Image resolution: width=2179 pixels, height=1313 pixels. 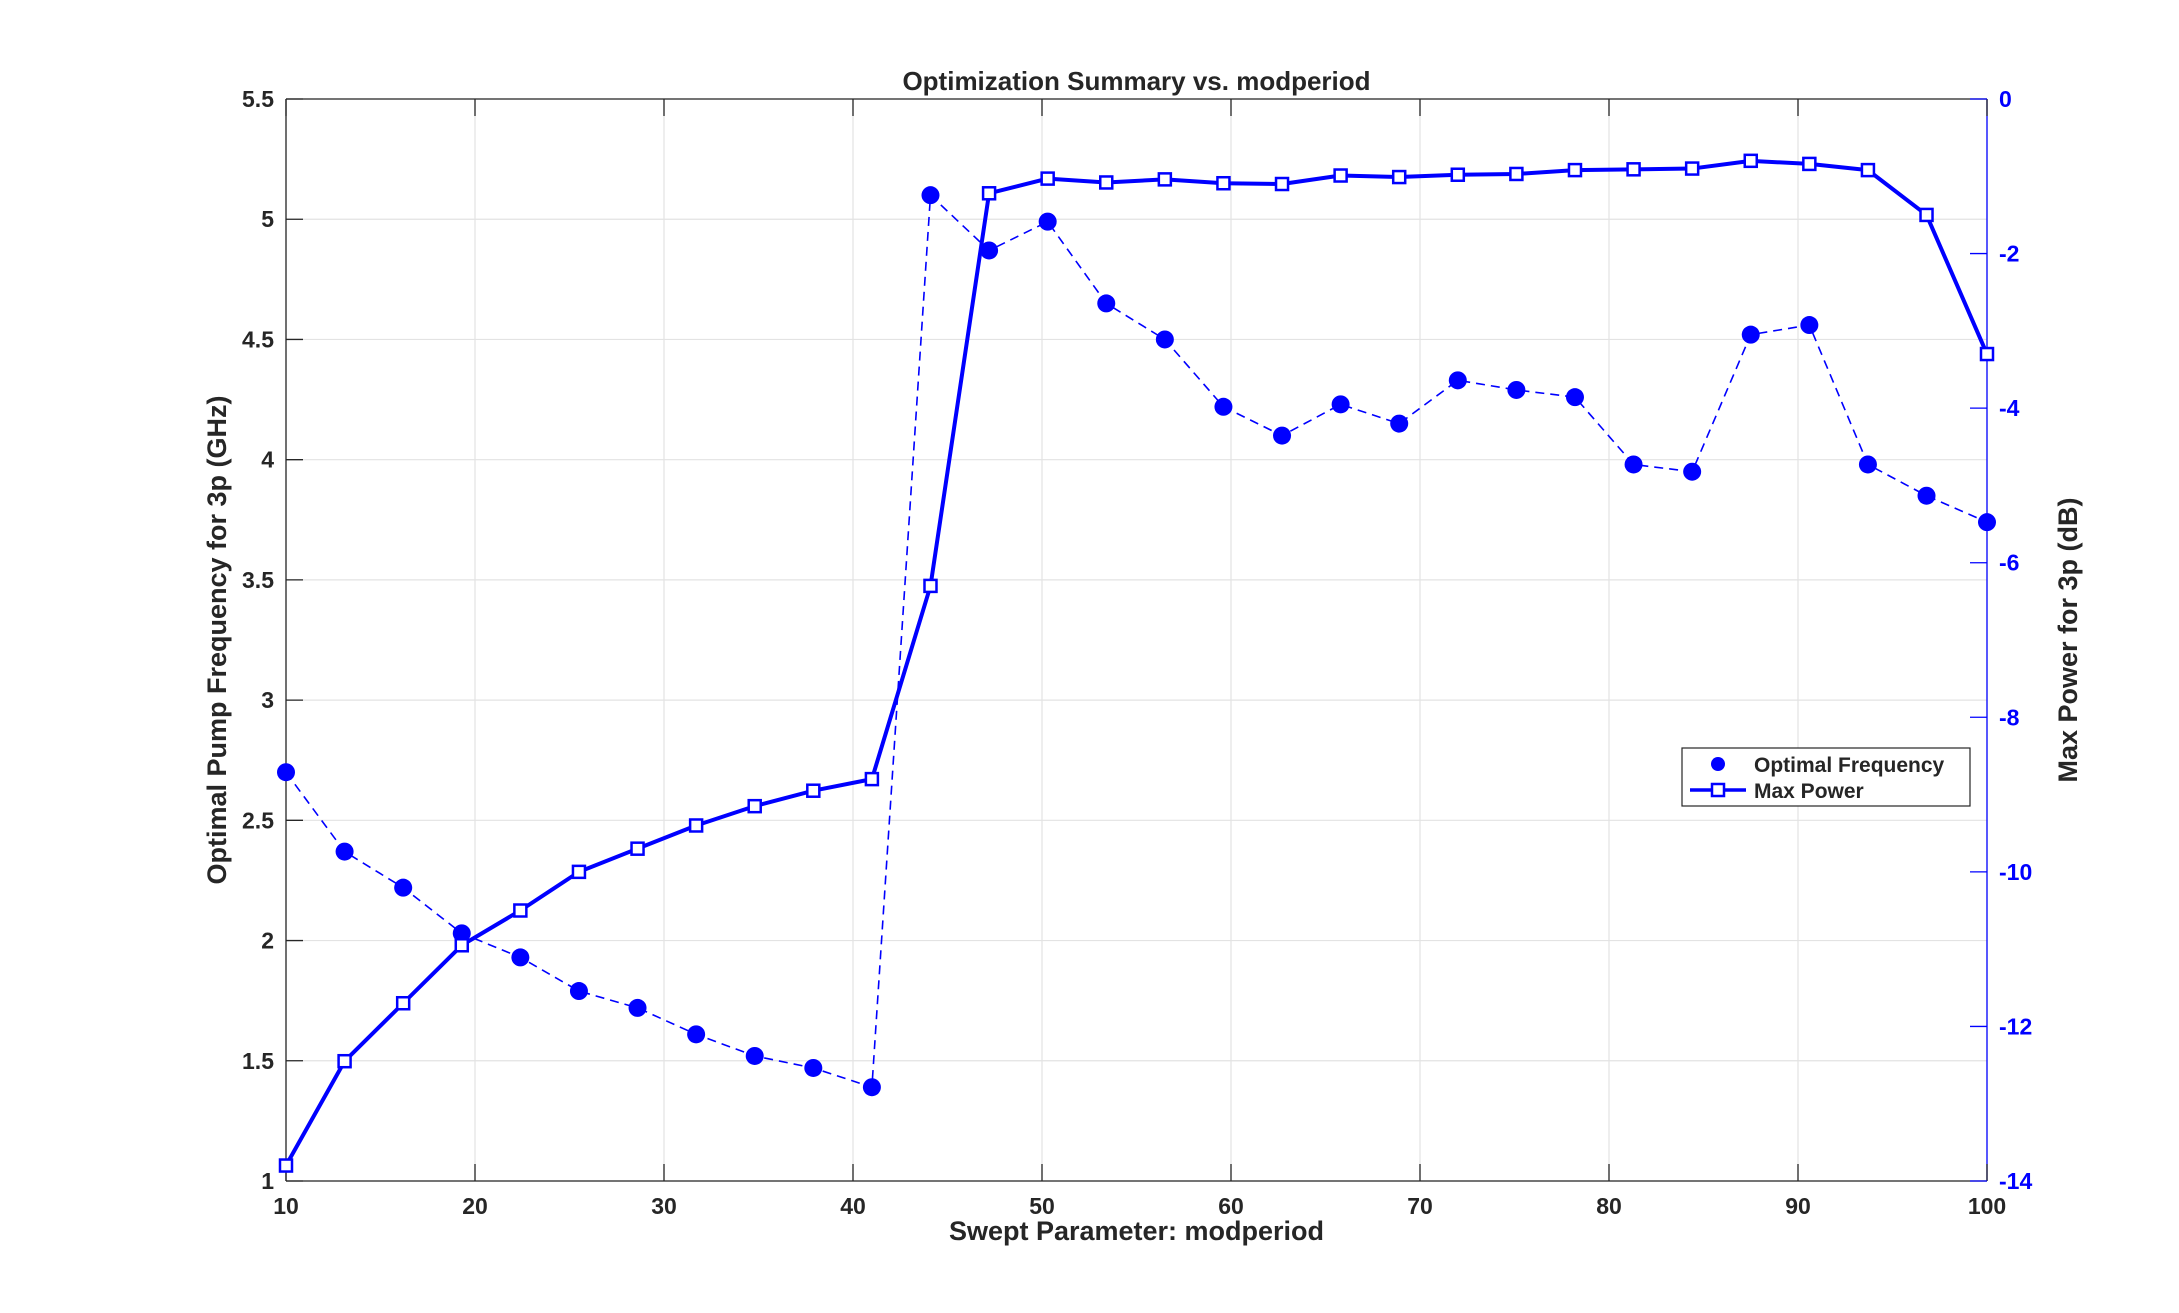 What do you see at coordinates (267, 700) in the screenshot?
I see `y-tick-label-left: 3` at bounding box center [267, 700].